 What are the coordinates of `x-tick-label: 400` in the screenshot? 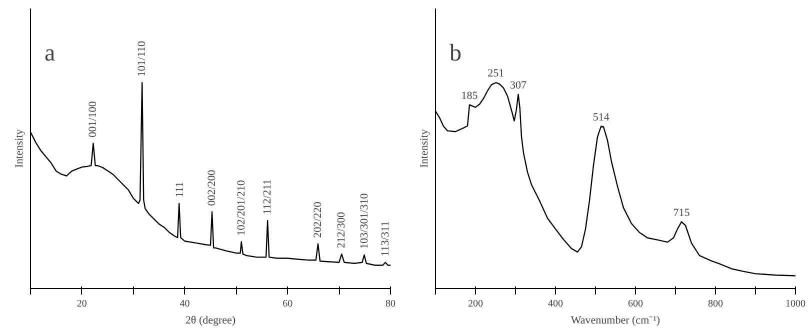 It's located at (555, 304).